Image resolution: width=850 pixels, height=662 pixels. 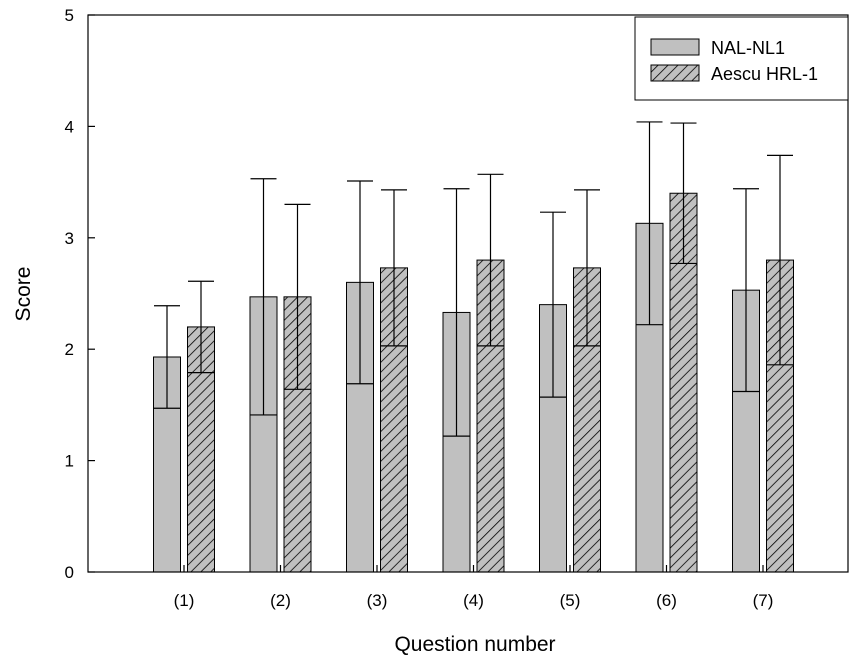 What do you see at coordinates (764, 74) in the screenshot?
I see `legend-label-aescu-hrl-1: Aescu HRL-1` at bounding box center [764, 74].